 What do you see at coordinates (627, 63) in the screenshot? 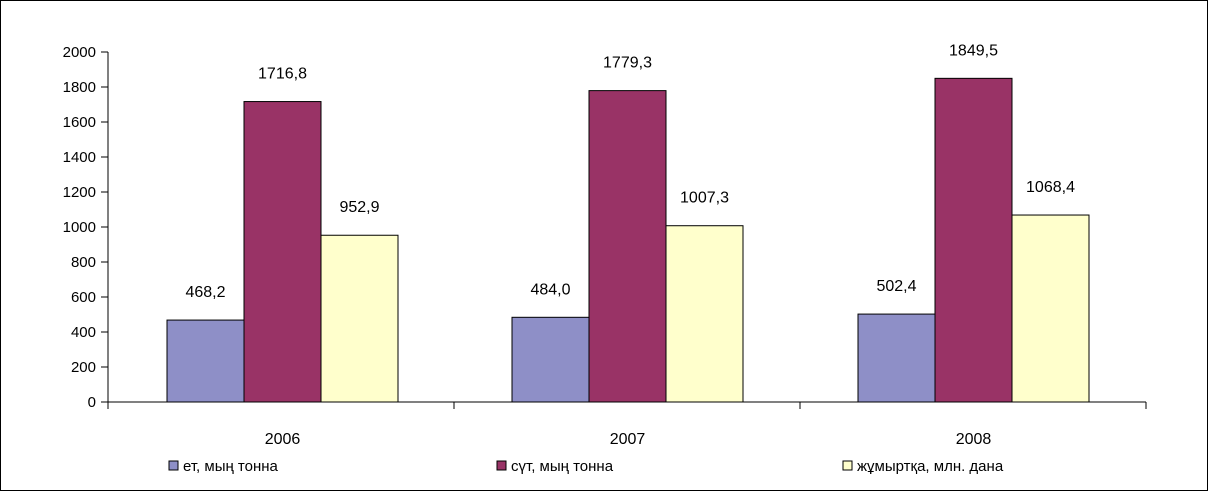
I see `data-label: 1779,3` at bounding box center [627, 63].